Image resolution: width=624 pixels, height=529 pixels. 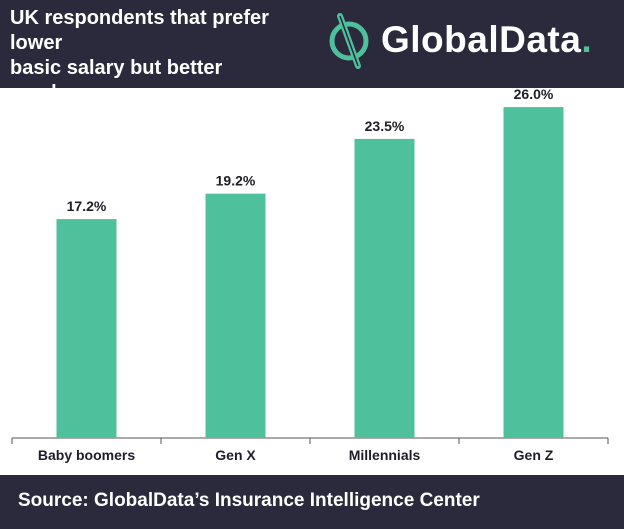 I want to click on category-label: Gen Z, so click(x=534, y=455).